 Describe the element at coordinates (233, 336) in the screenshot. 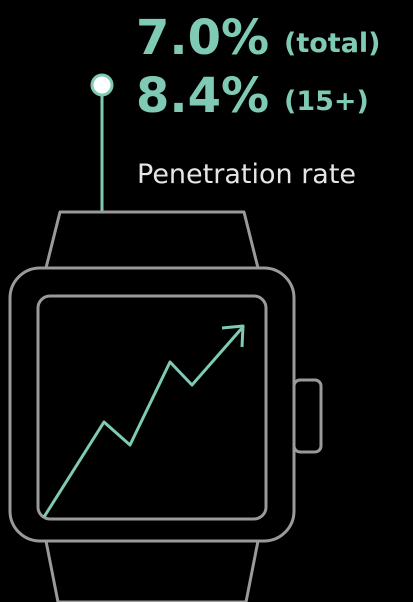

I see `trend-arrowhead` at that location.